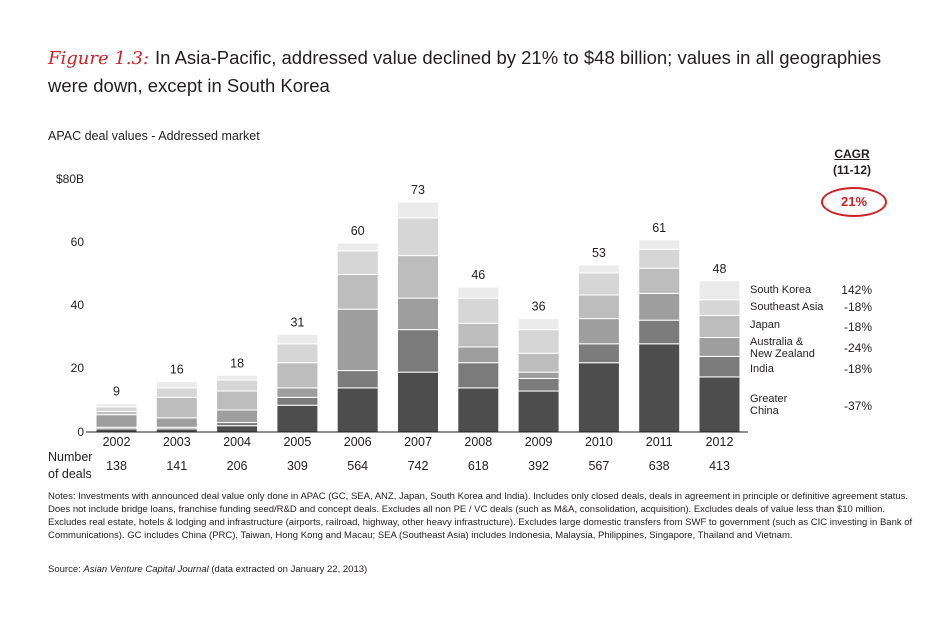  Describe the element at coordinates (854, 202) in the screenshot. I see `cagr-total-badge: 21%` at that location.